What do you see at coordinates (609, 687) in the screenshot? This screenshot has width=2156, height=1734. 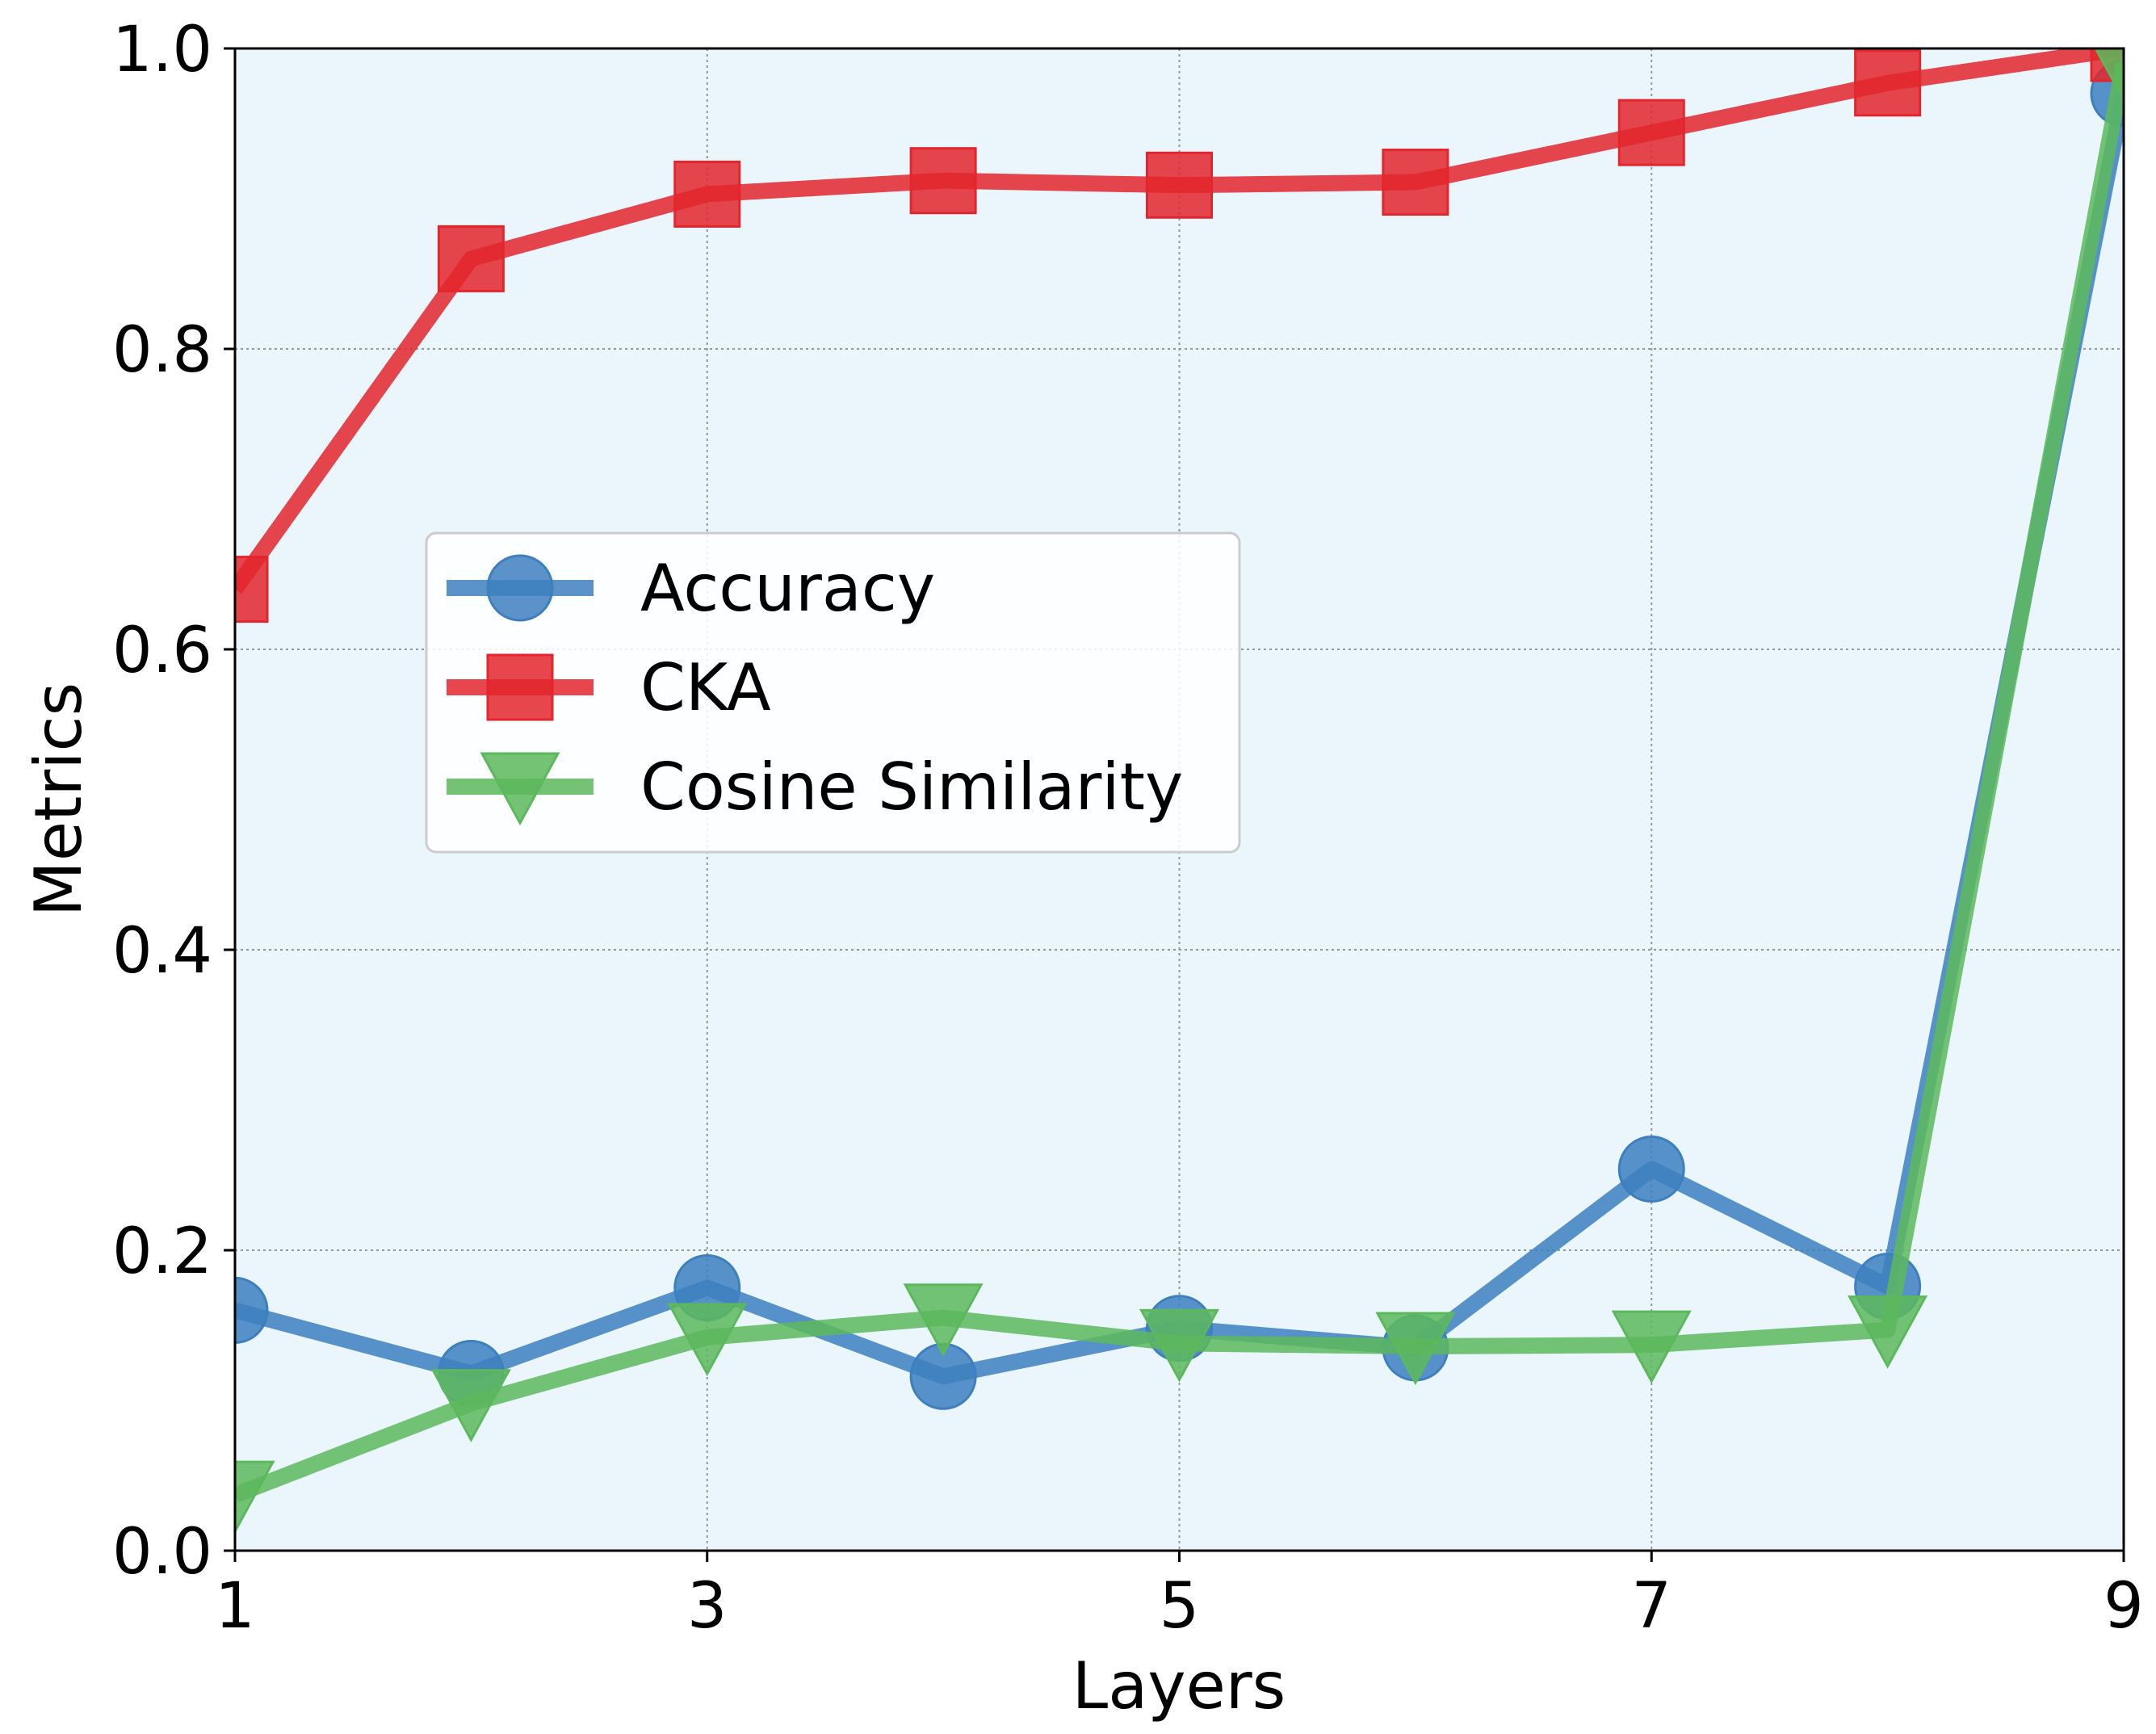 I see `legend-entry: CKA` at bounding box center [609, 687].